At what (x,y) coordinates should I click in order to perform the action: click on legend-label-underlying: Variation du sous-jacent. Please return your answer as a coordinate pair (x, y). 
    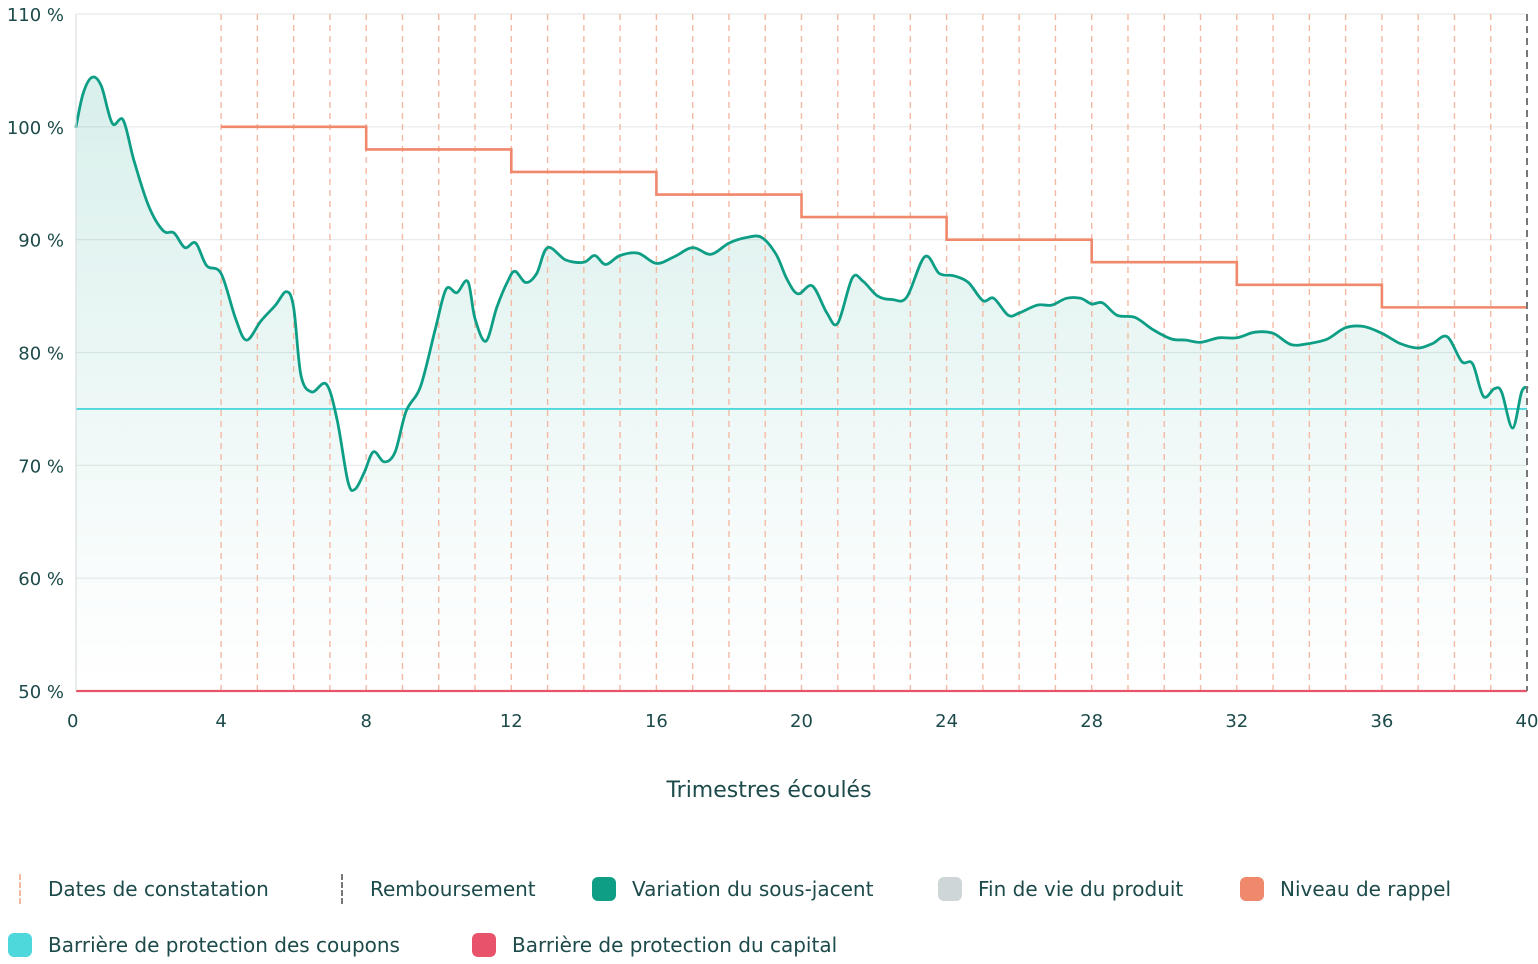
    Looking at the image, I should click on (753, 889).